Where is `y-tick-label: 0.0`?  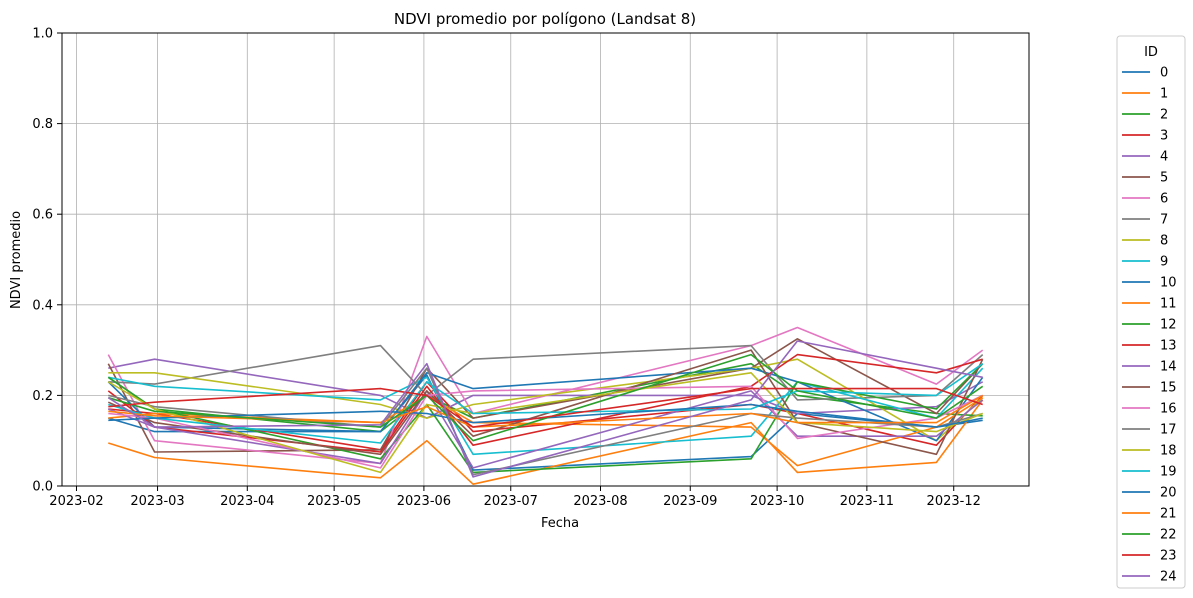 y-tick-label: 0.0 is located at coordinates (42, 487).